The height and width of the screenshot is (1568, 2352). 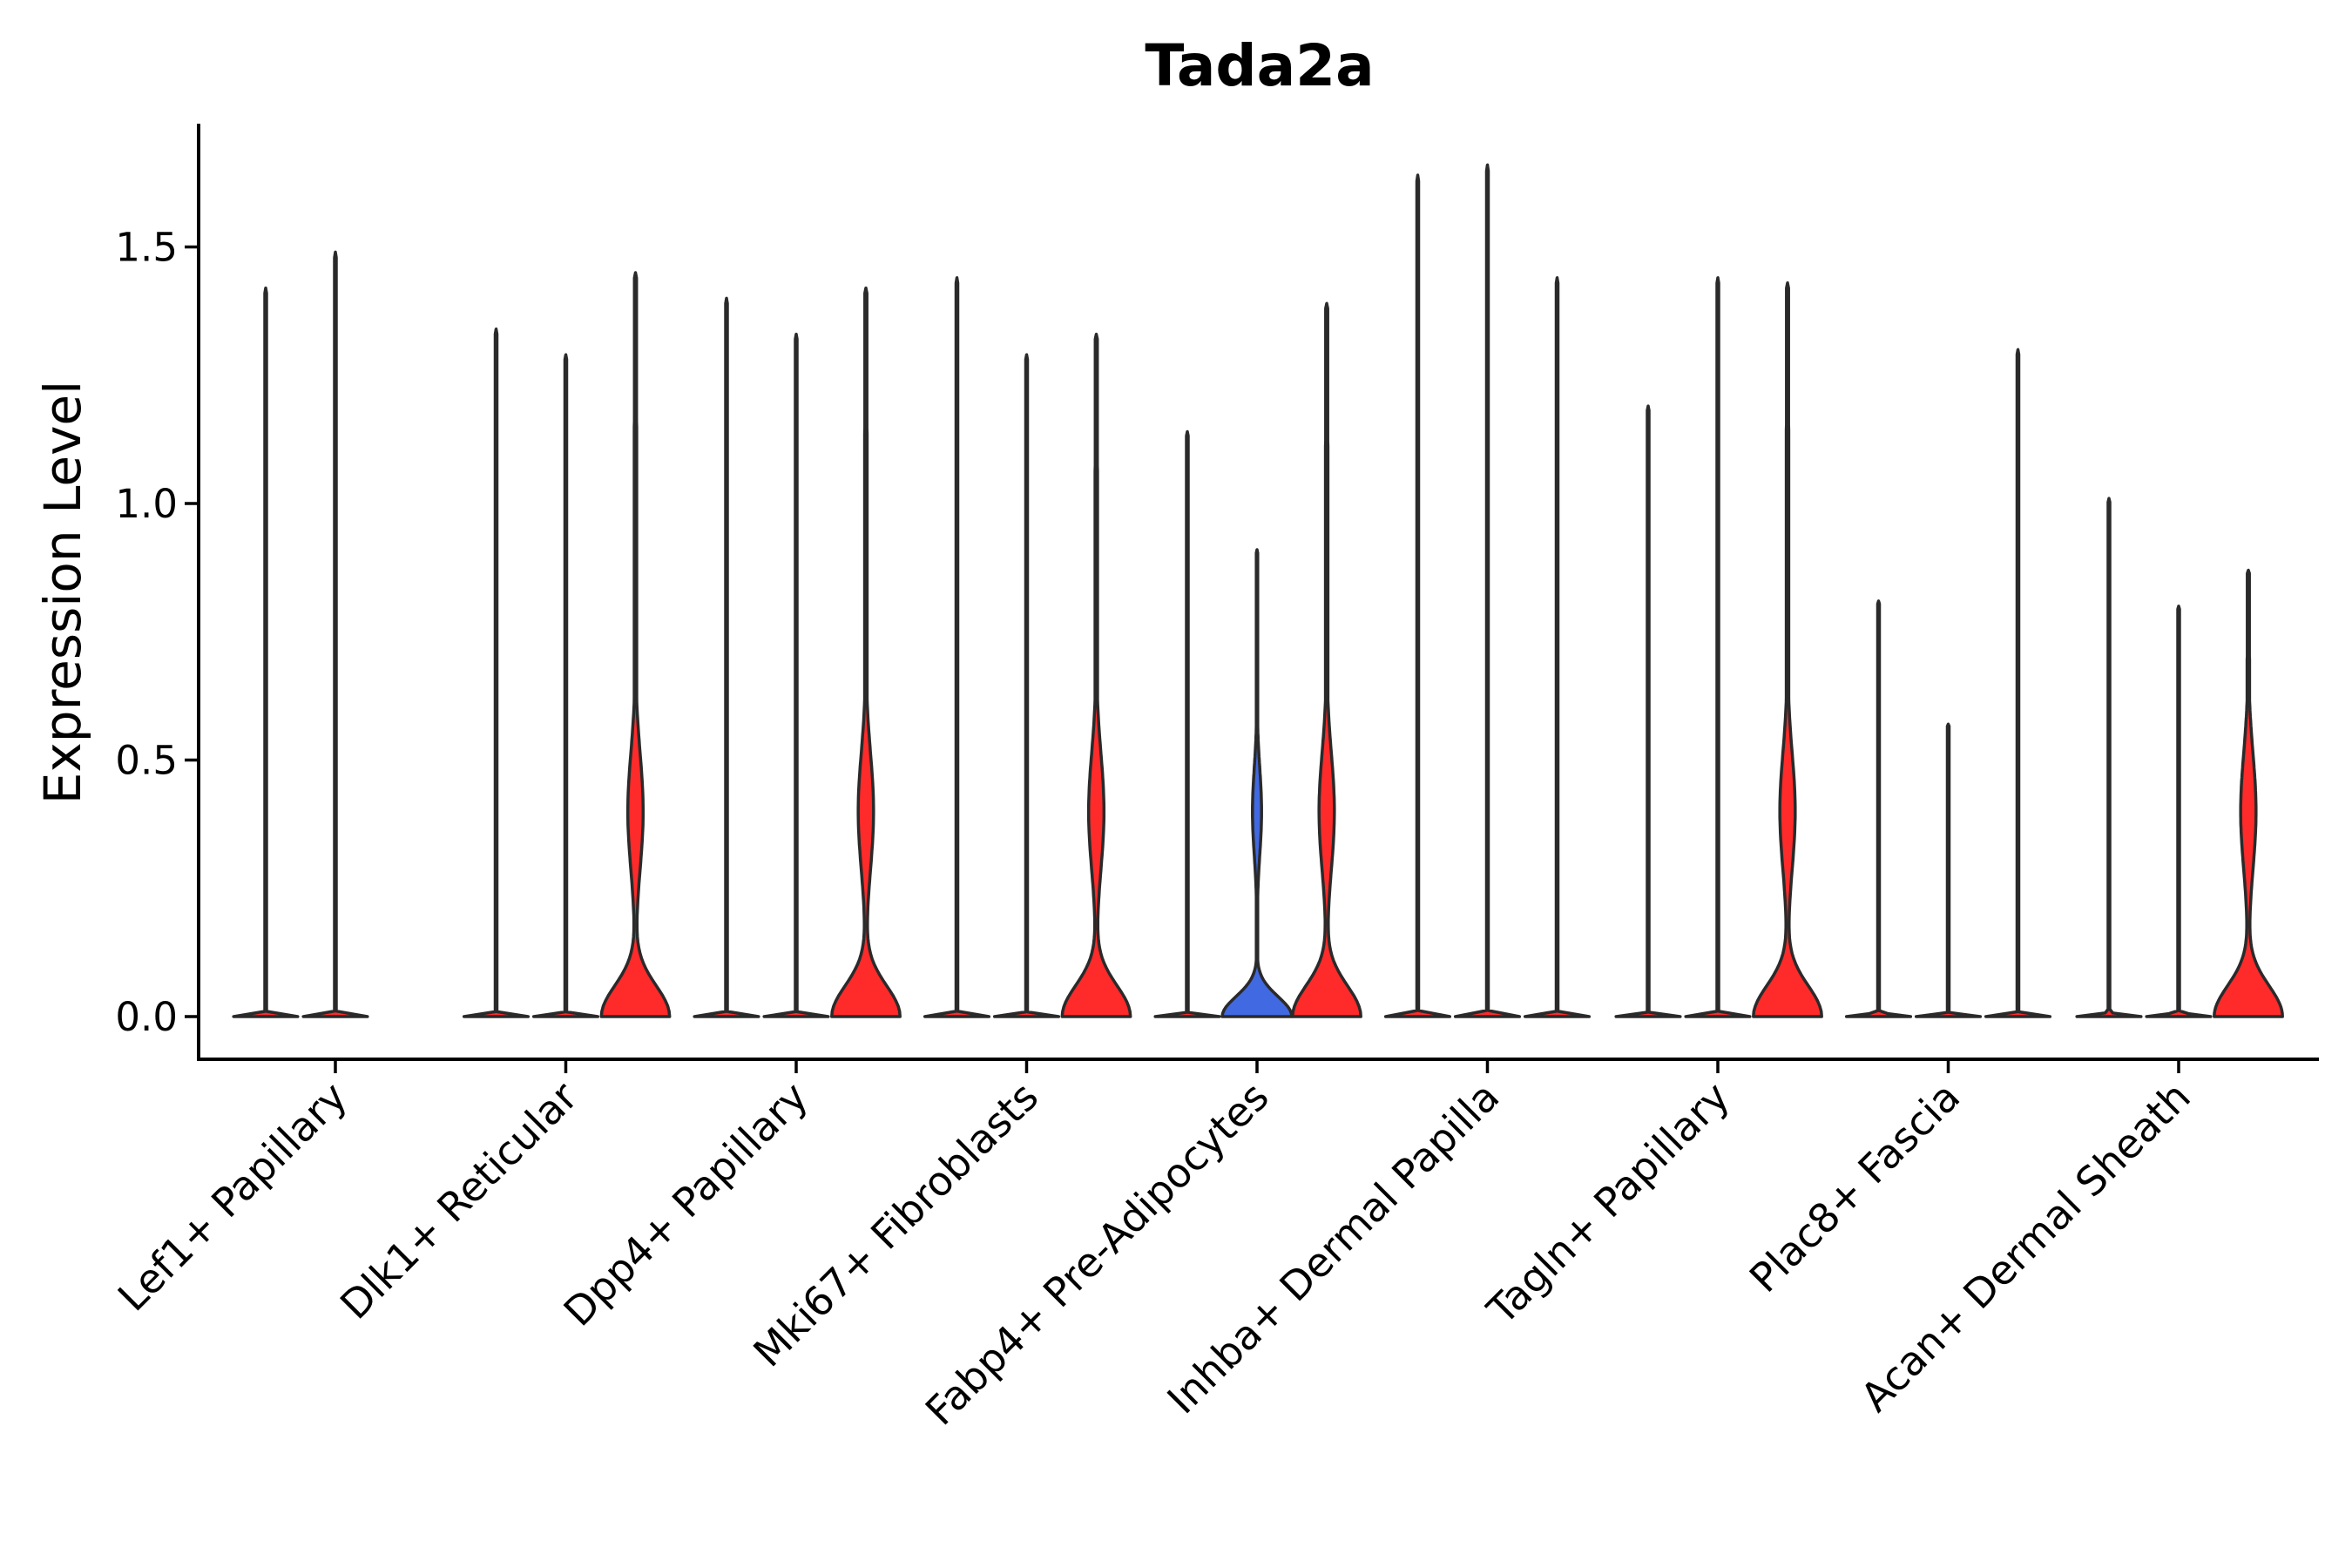 I want to click on y-tick-label: 0.5, so click(x=146, y=761).